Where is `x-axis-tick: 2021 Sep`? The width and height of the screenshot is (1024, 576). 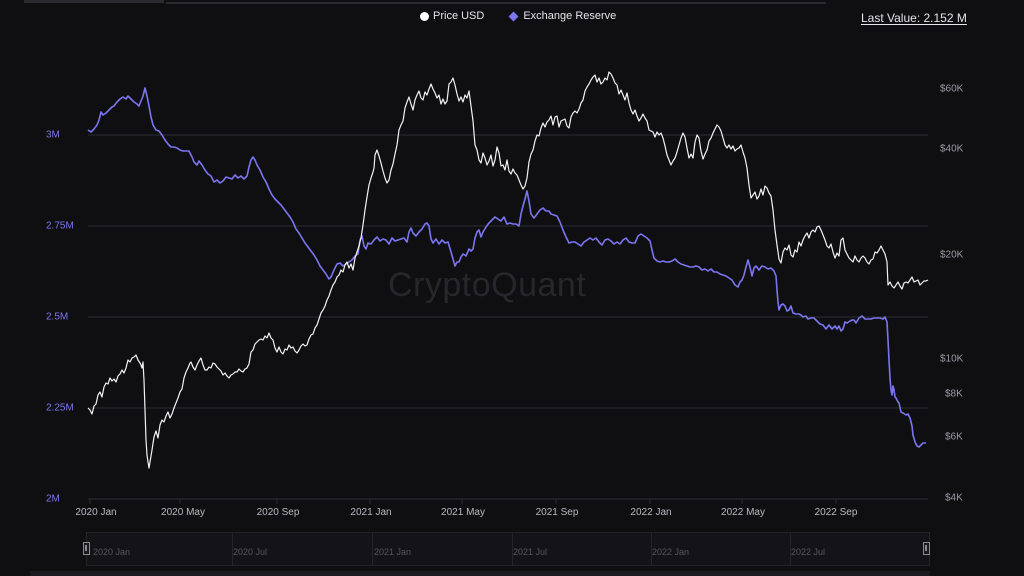 x-axis-tick: 2021 Sep is located at coordinates (557, 512).